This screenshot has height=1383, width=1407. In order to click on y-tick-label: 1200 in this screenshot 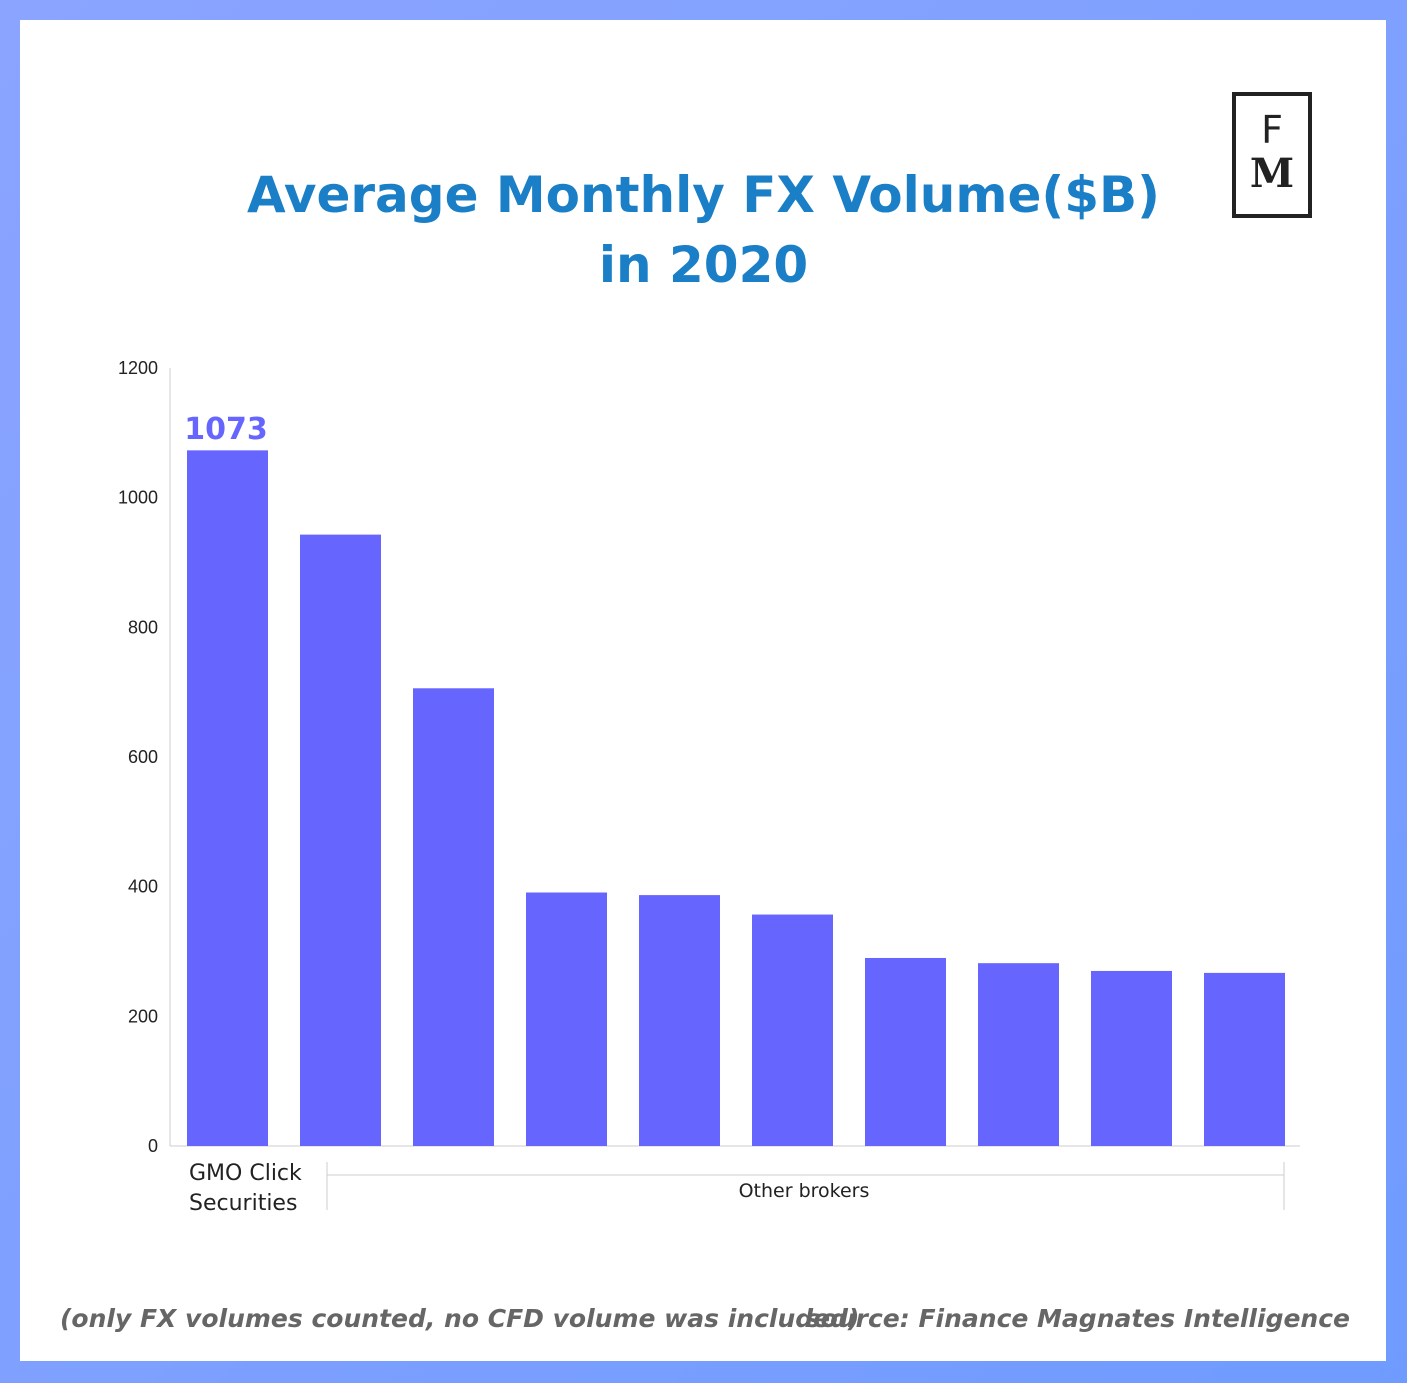, I will do `click(138, 368)`.